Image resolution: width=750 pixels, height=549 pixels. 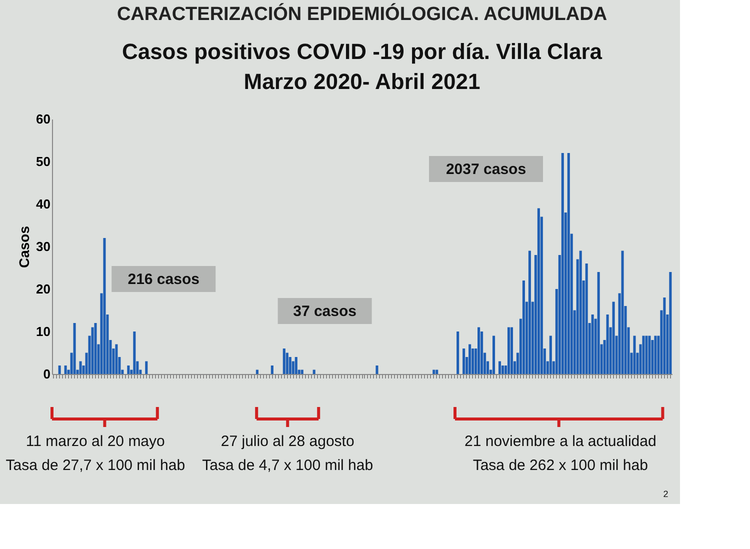 What do you see at coordinates (43, 246) in the screenshot?
I see `y-tick-label: 30` at bounding box center [43, 246].